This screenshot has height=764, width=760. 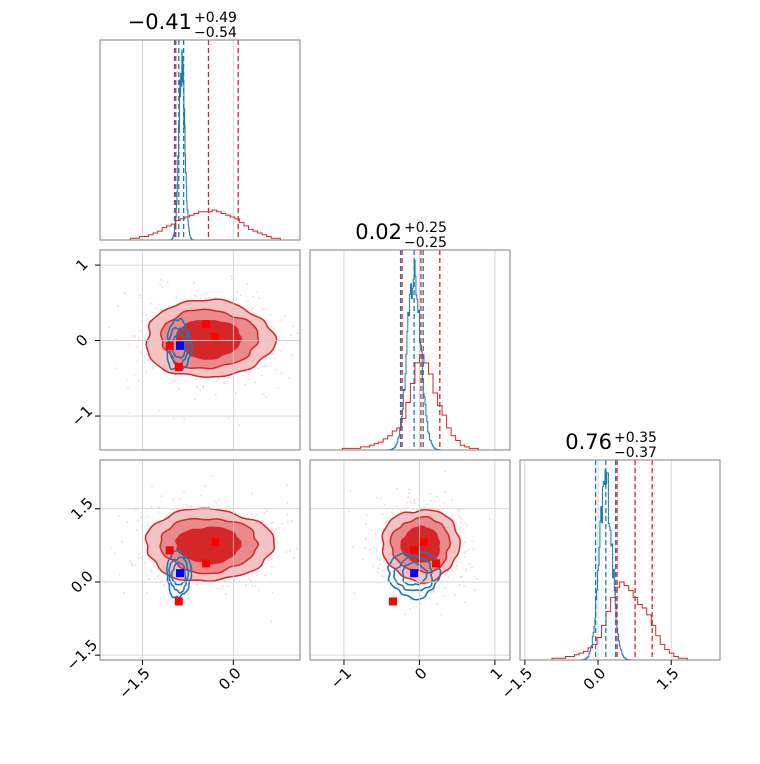 I want to click on histogram-secondary-p0, so click(x=182, y=145).